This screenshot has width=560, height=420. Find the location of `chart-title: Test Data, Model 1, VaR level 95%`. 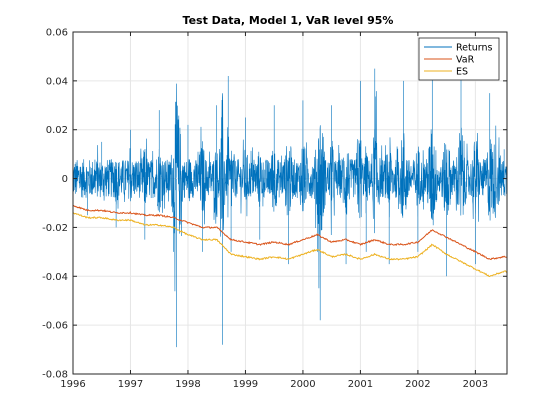

chart-title: Test Data, Model 1, VaR level 95% is located at coordinates (288, 20).